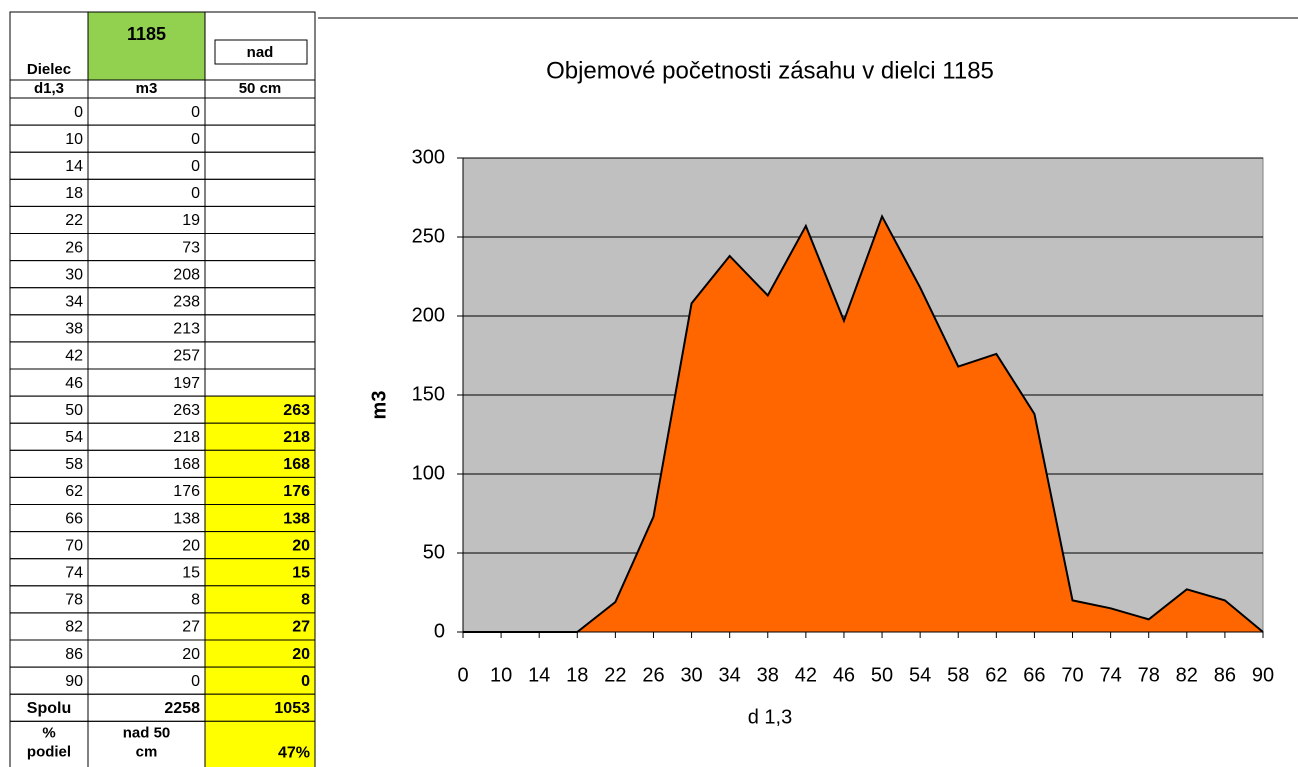 The image size is (1298, 767). I want to click on x-tick-label: 10, so click(501, 675).